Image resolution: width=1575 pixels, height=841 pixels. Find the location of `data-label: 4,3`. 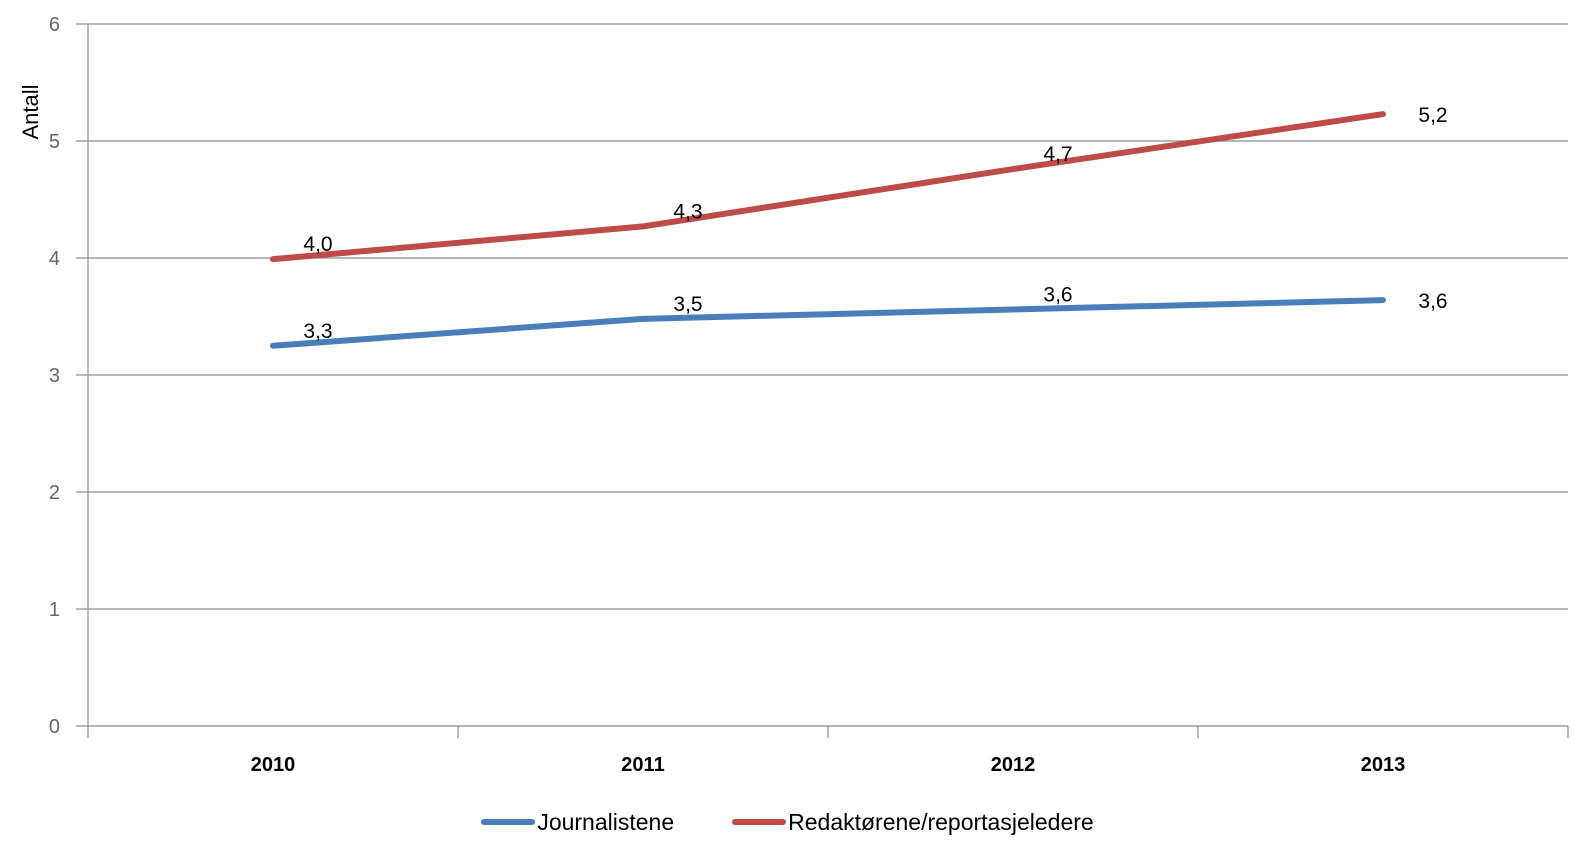

data-label: 4,3 is located at coordinates (687, 211).